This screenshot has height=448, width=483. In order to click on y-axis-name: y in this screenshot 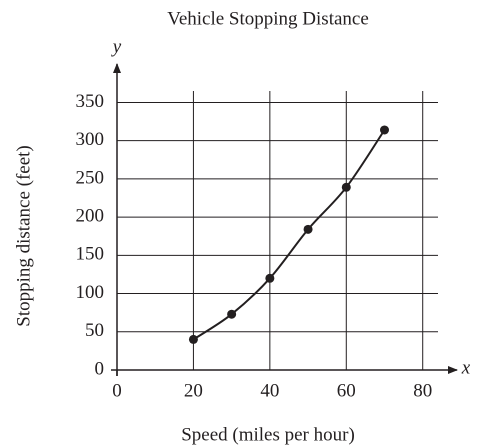, I will do `click(116, 46)`.